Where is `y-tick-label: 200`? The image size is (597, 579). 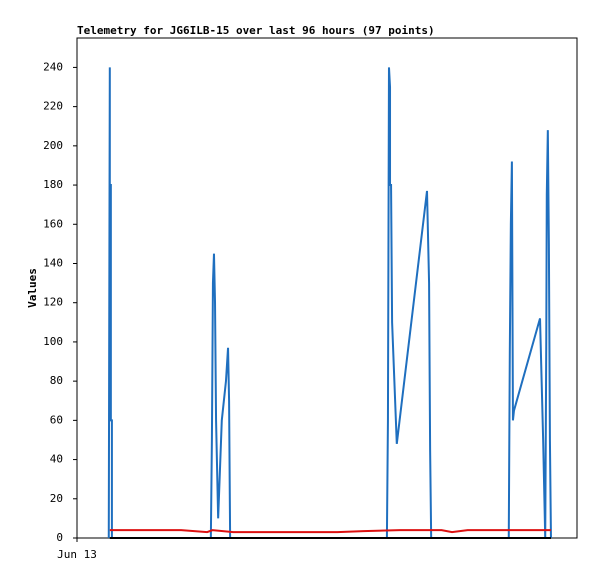 y-tick-label: 200 is located at coordinates (53, 145).